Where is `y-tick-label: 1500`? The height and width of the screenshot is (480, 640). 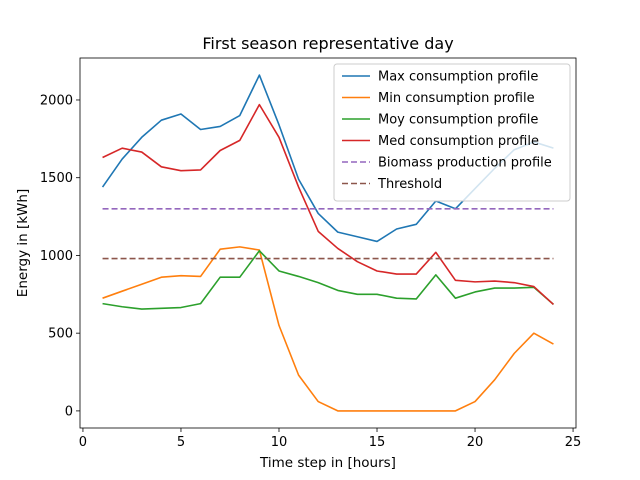
y-tick-label: 1500 is located at coordinates (56, 178).